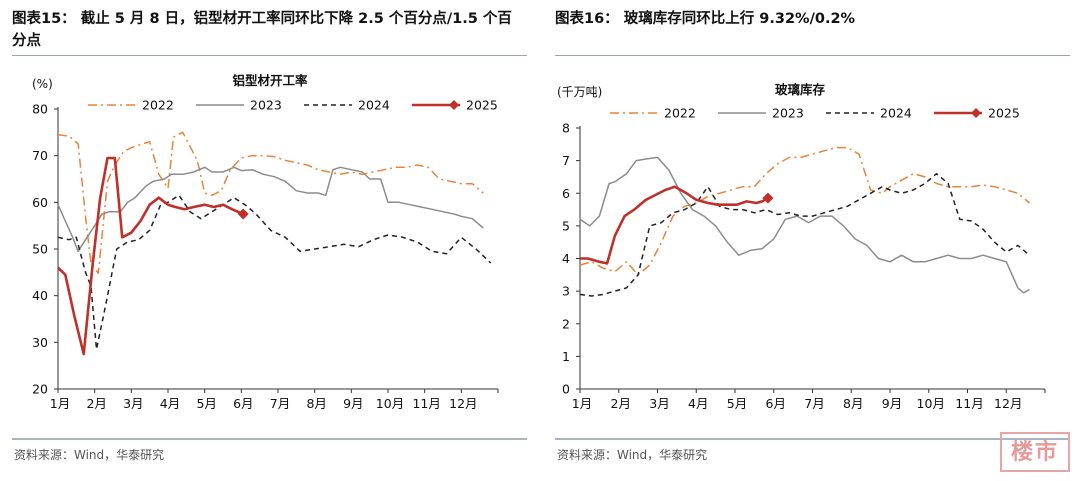  I want to click on left-x-tick-label-10: 11月, so click(426, 403).